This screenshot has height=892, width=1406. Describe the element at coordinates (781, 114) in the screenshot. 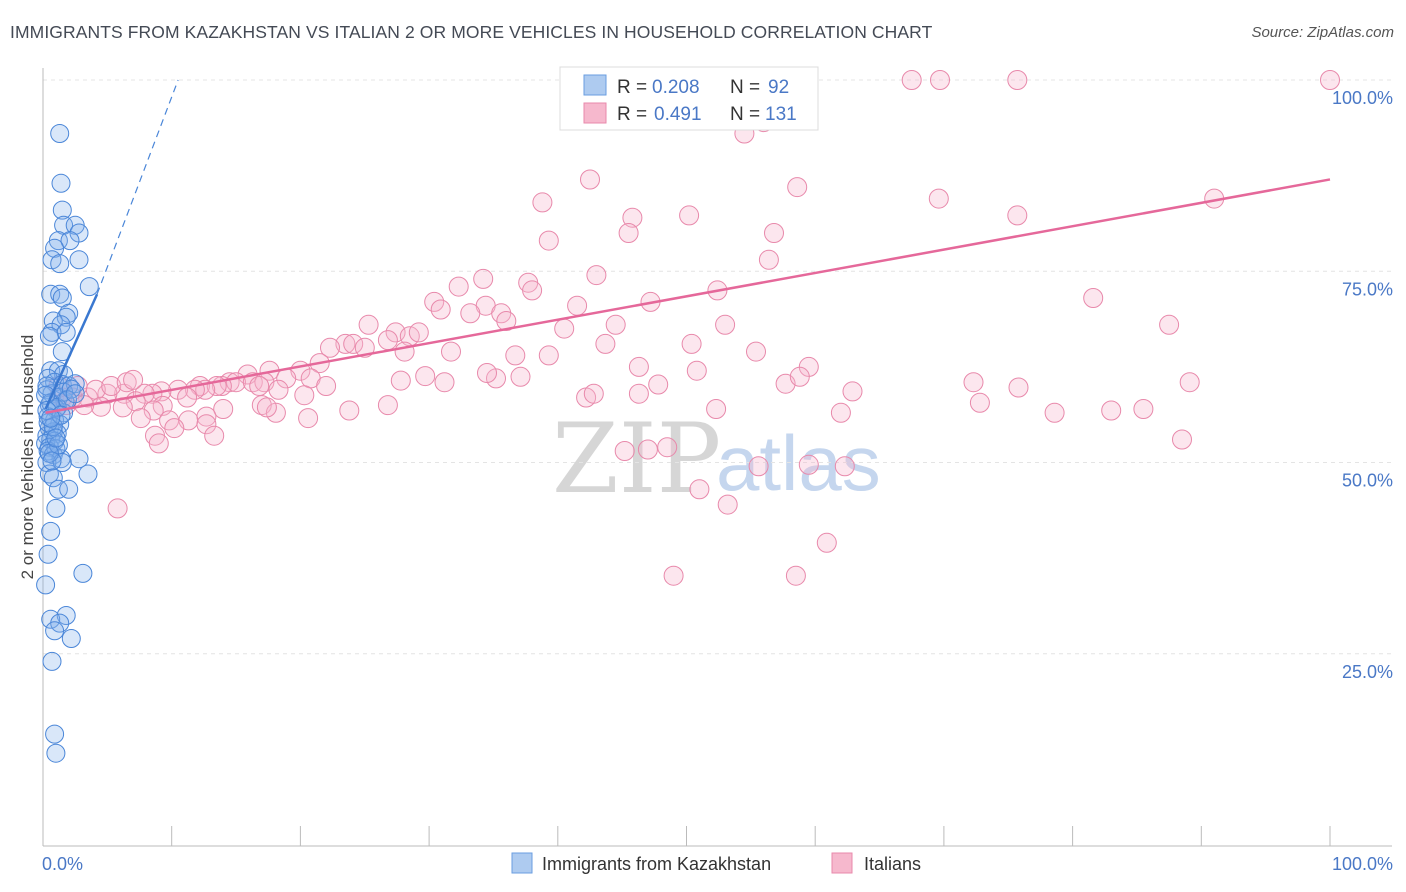

I see `legend-n-value-2: 131` at that location.